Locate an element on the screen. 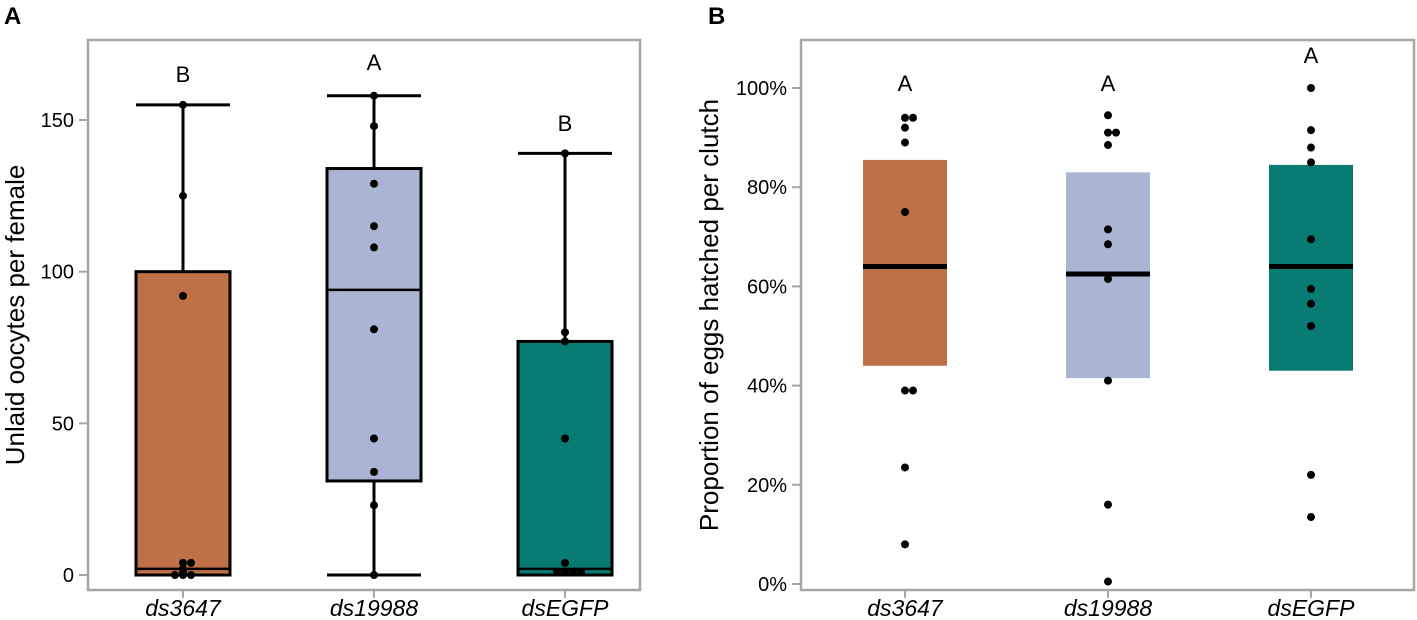 This screenshot has height=620, width=1417. y-tick-label: 60% is located at coordinates (767, 287).